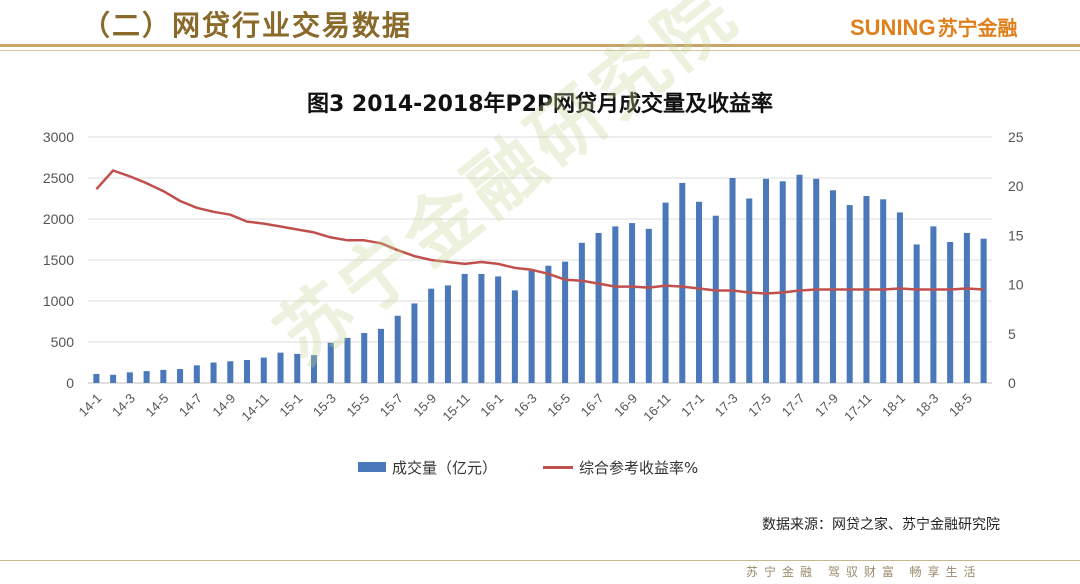 The height and width of the screenshot is (584, 1080). What do you see at coordinates (290, 405) in the screenshot?
I see `x-axis-tick-label: 15-1` at bounding box center [290, 405].